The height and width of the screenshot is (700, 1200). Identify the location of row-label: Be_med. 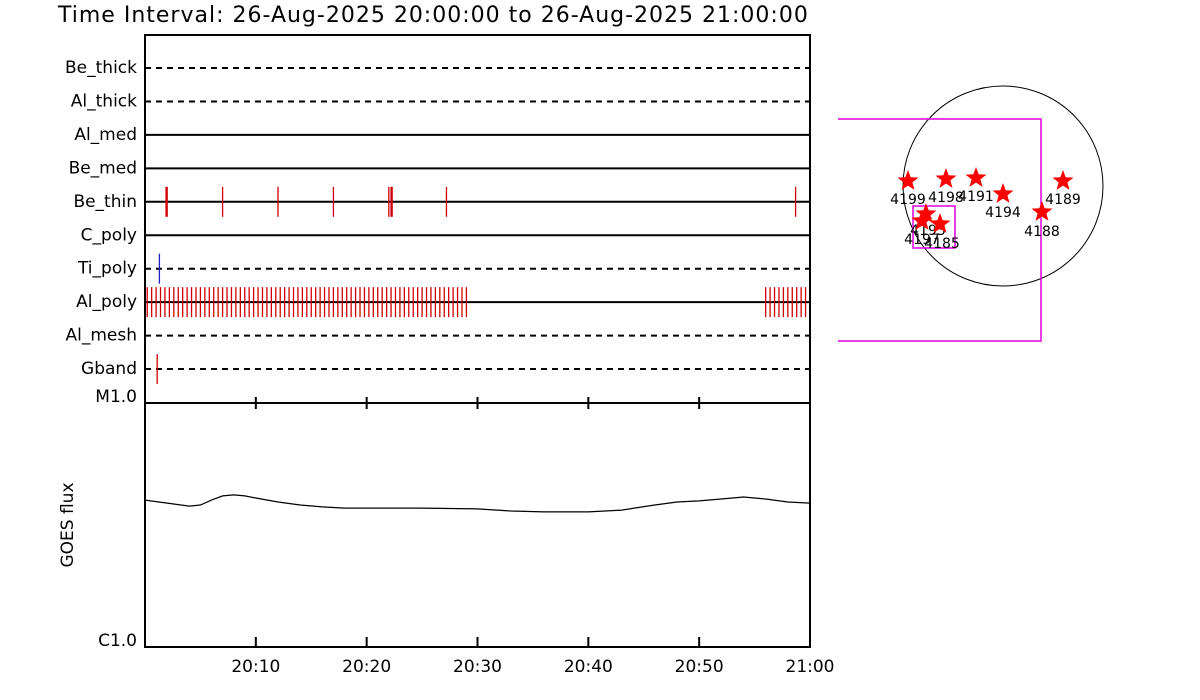
(103, 168).